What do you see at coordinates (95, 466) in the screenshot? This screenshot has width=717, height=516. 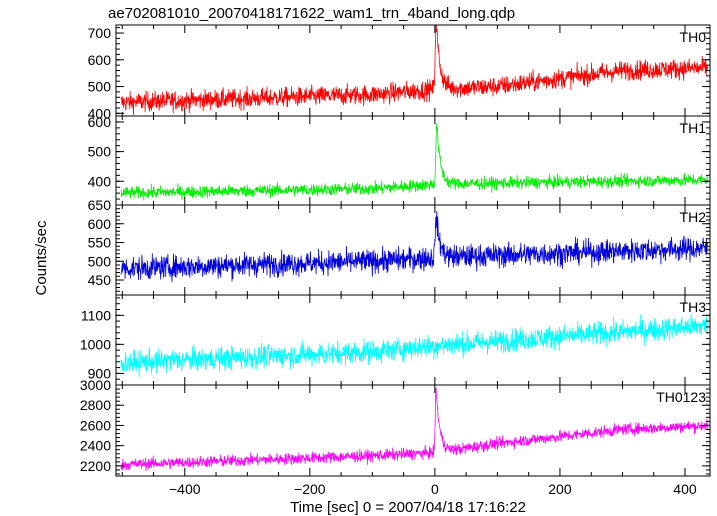 I see `y-tick-label: 2200` at bounding box center [95, 466].